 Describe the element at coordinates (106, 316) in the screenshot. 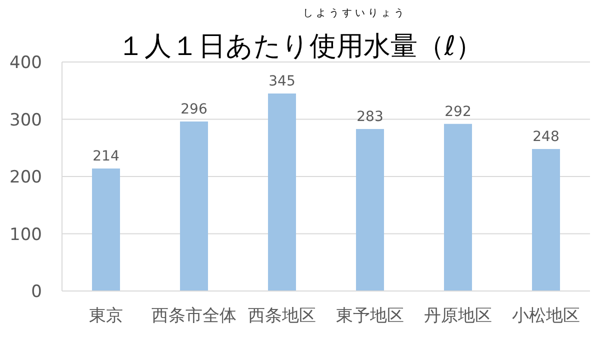

I see `x-tick-label: 東京` at that location.